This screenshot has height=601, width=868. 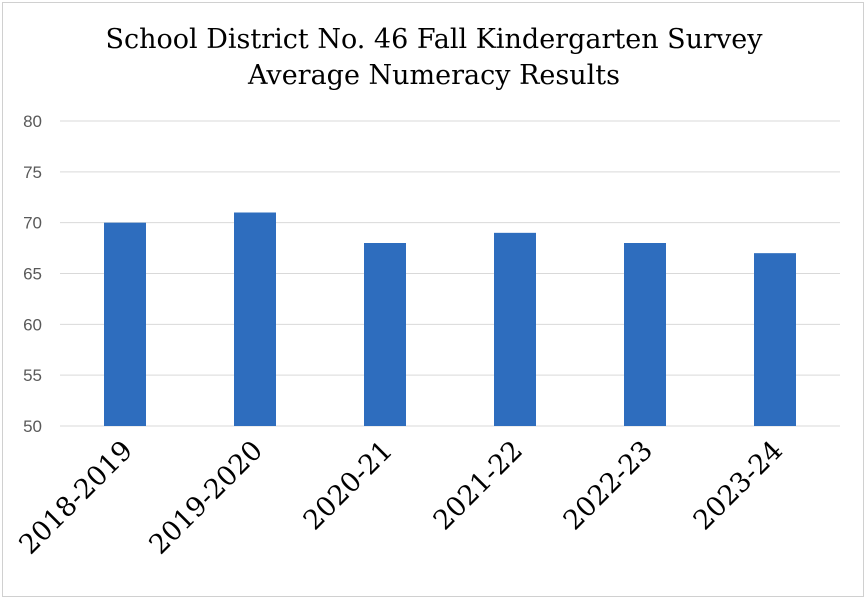 What do you see at coordinates (32, 172) in the screenshot?
I see `y-tick-label: 75` at bounding box center [32, 172].